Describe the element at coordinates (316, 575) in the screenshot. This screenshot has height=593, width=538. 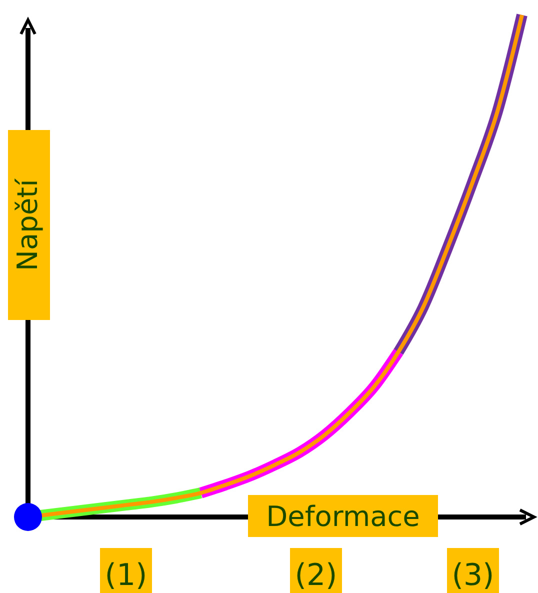
I see `text: (2)` at that location.